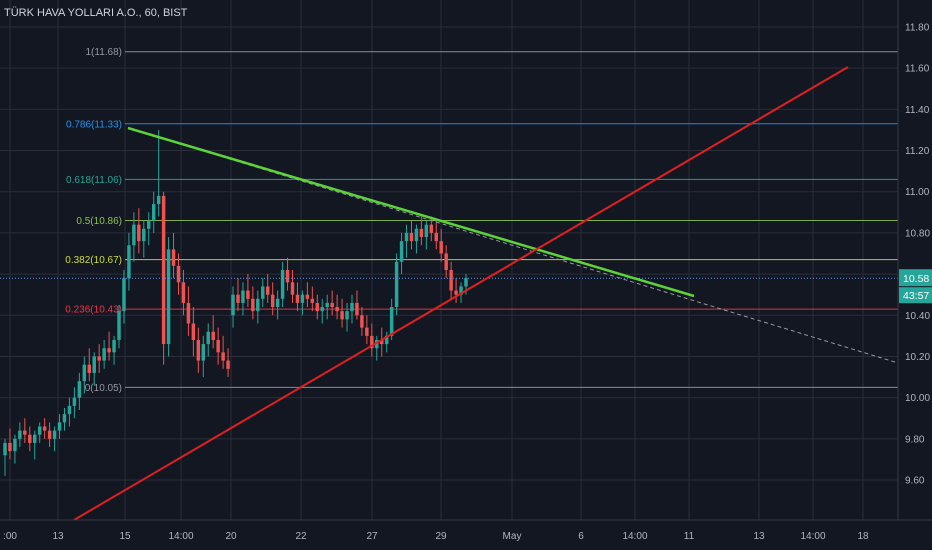 The width and height of the screenshot is (932, 550). What do you see at coordinates (812, 536) in the screenshot?
I see `x-tick-label-13: 14:00` at bounding box center [812, 536].